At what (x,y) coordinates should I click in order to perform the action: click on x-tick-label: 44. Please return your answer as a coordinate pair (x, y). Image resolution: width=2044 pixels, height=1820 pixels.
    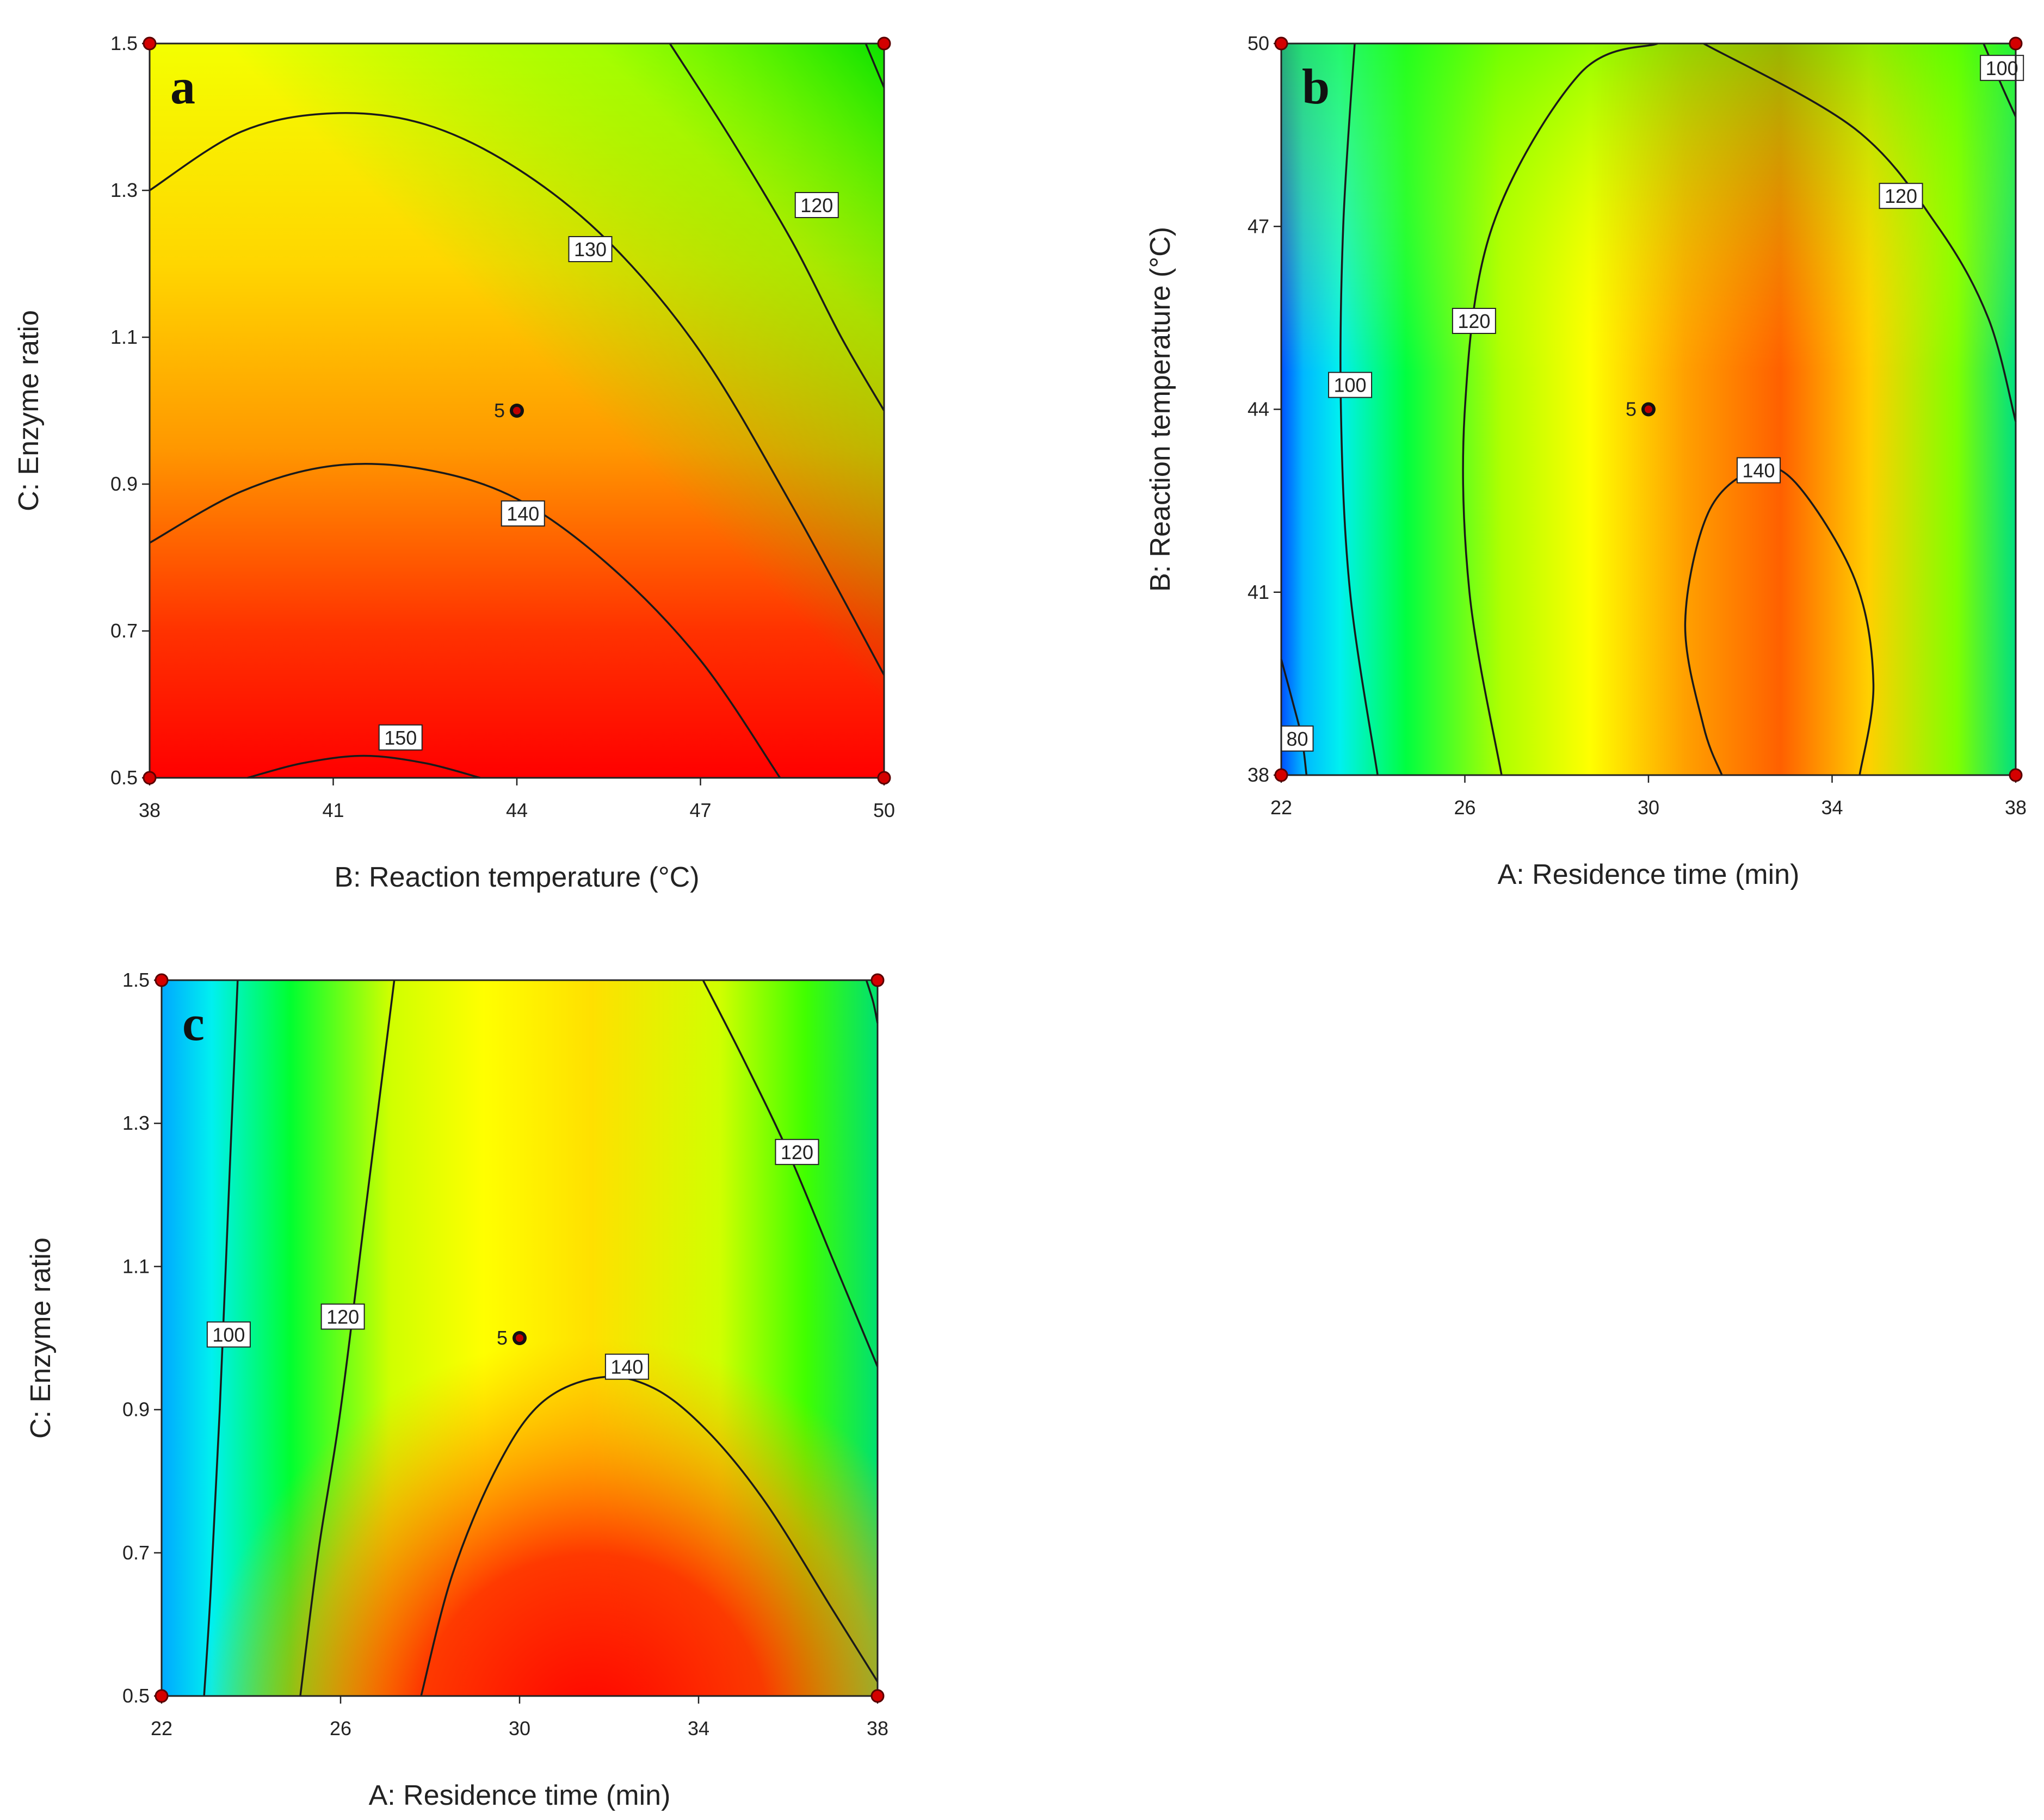
    Looking at the image, I should click on (517, 810).